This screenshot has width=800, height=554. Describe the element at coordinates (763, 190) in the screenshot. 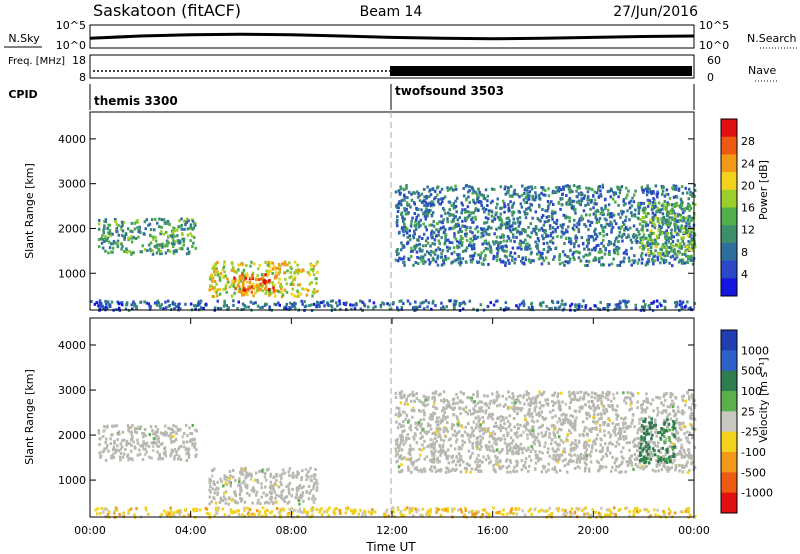

I see `power-colorbar-label: Power [dB]` at that location.